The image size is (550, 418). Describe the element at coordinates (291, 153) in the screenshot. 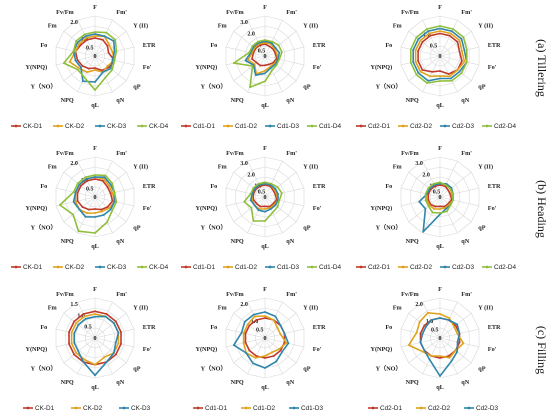

I see `axis-label: Fm'` at that location.